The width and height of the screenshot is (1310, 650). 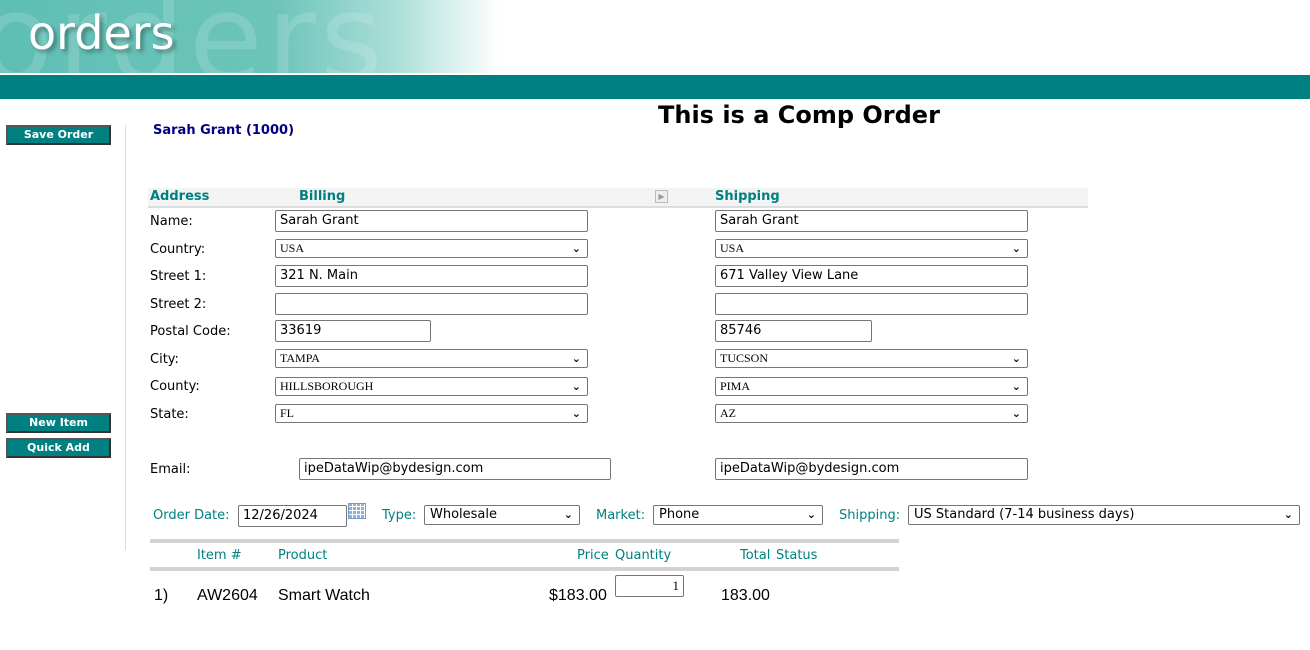 I want to click on col-product: Product, so click(x=303, y=555).